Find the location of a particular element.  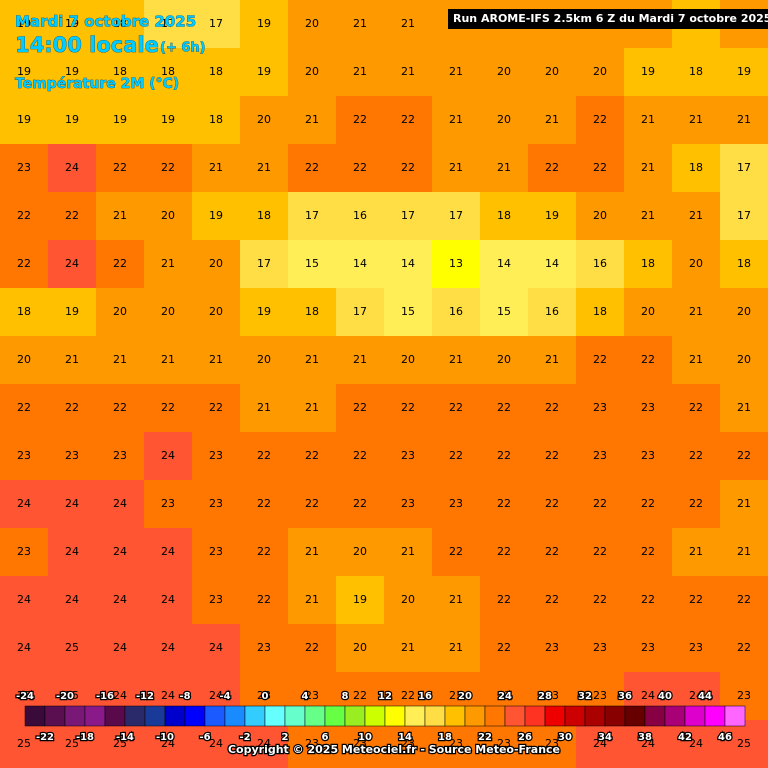

cell-value: 15 is located at coordinates (408, 311).